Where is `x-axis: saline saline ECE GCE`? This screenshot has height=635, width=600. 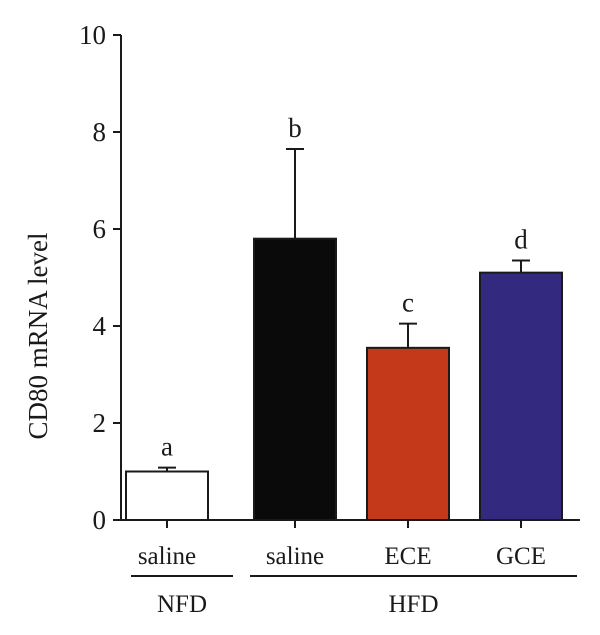 x-axis: saline saline ECE GCE is located at coordinates (350, 544).